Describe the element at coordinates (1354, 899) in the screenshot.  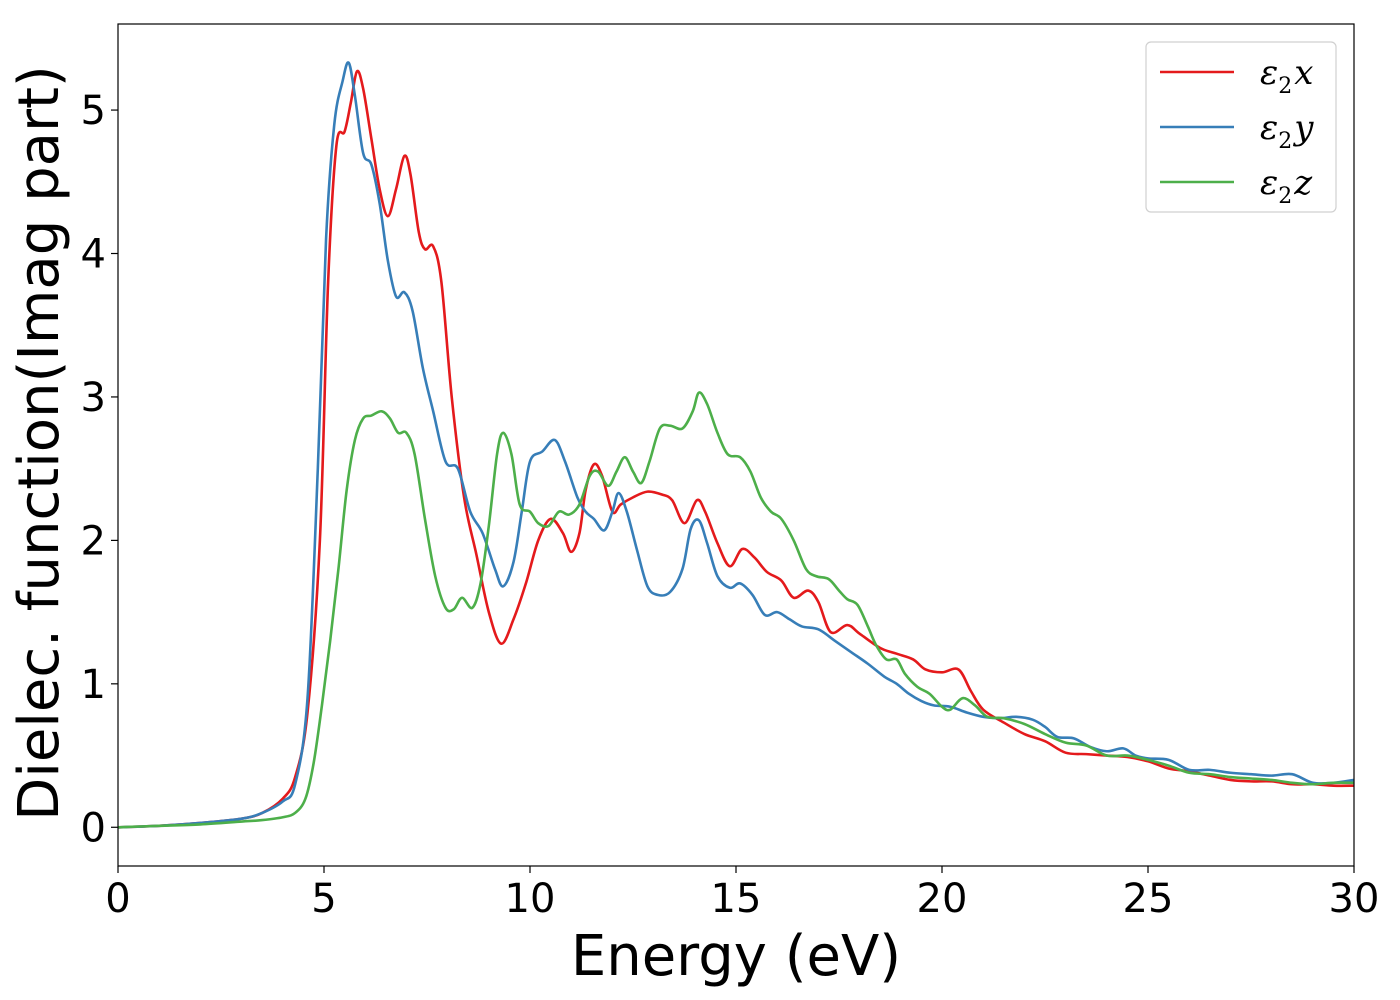
I see `x-tick-label: 30` at that location.